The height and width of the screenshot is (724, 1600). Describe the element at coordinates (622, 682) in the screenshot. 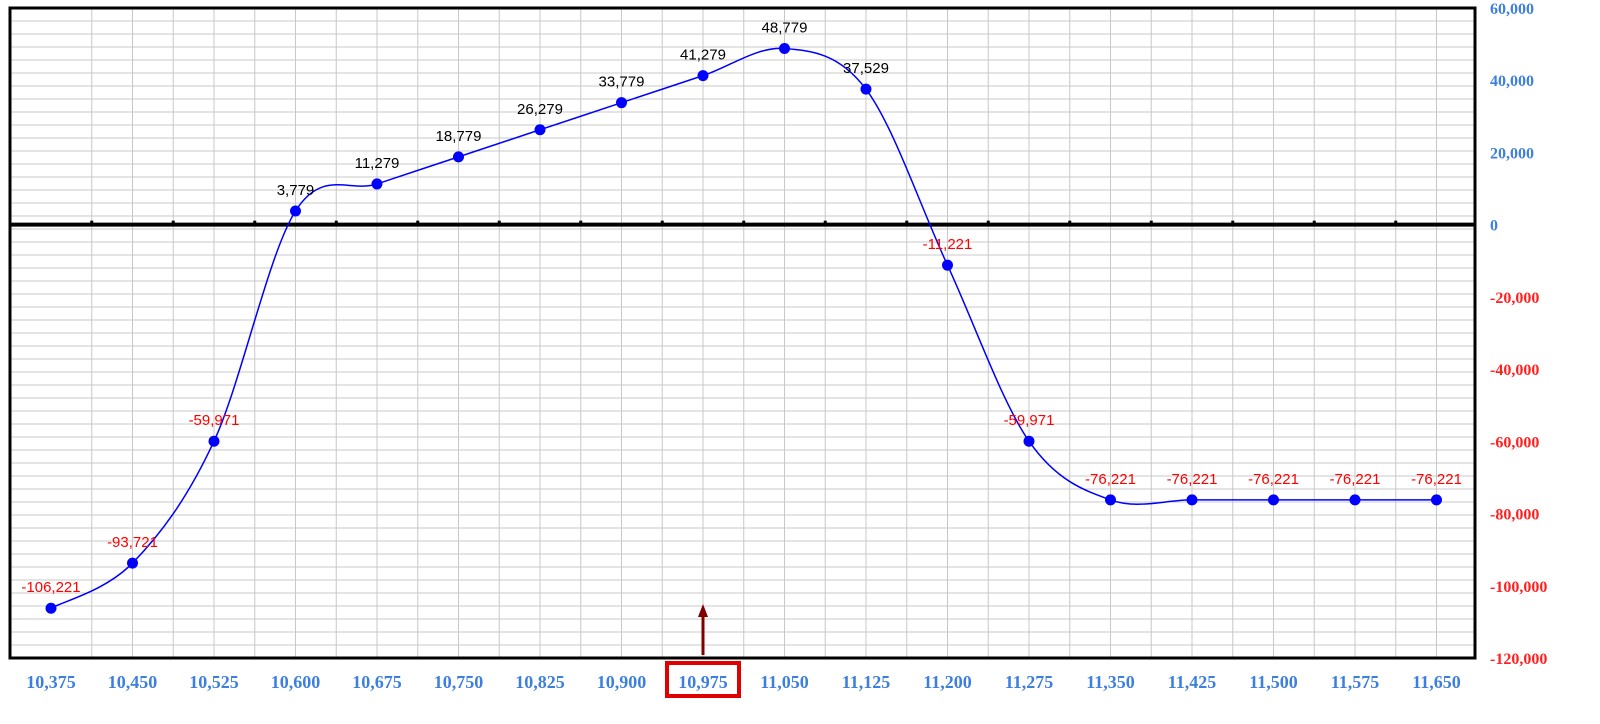

I see `x-tick-label: 10,900` at that location.